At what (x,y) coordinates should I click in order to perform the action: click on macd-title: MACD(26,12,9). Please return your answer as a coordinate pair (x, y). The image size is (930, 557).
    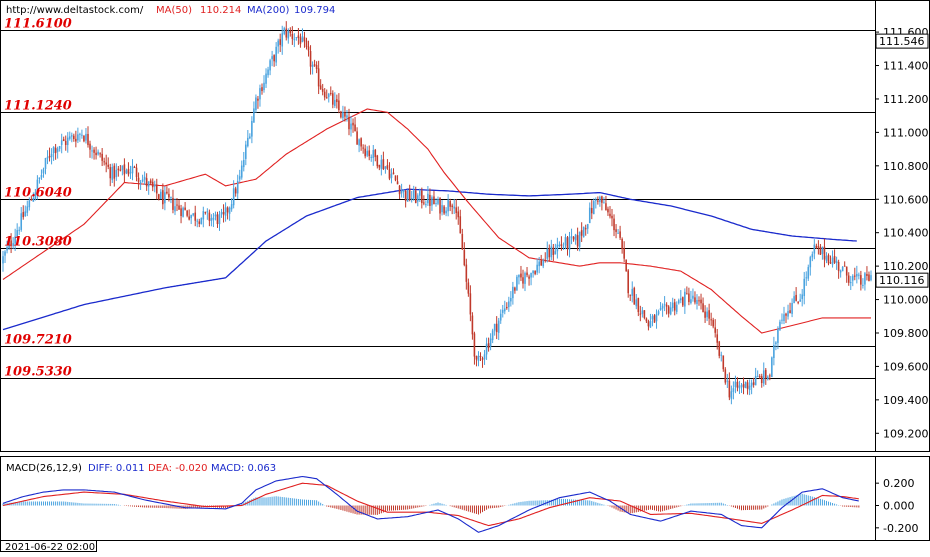
    Looking at the image, I should click on (44, 468).